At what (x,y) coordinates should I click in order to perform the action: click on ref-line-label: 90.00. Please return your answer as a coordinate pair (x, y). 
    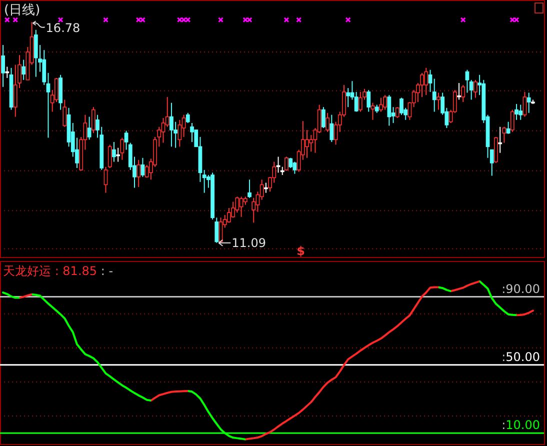
    Looking at the image, I should click on (523, 289).